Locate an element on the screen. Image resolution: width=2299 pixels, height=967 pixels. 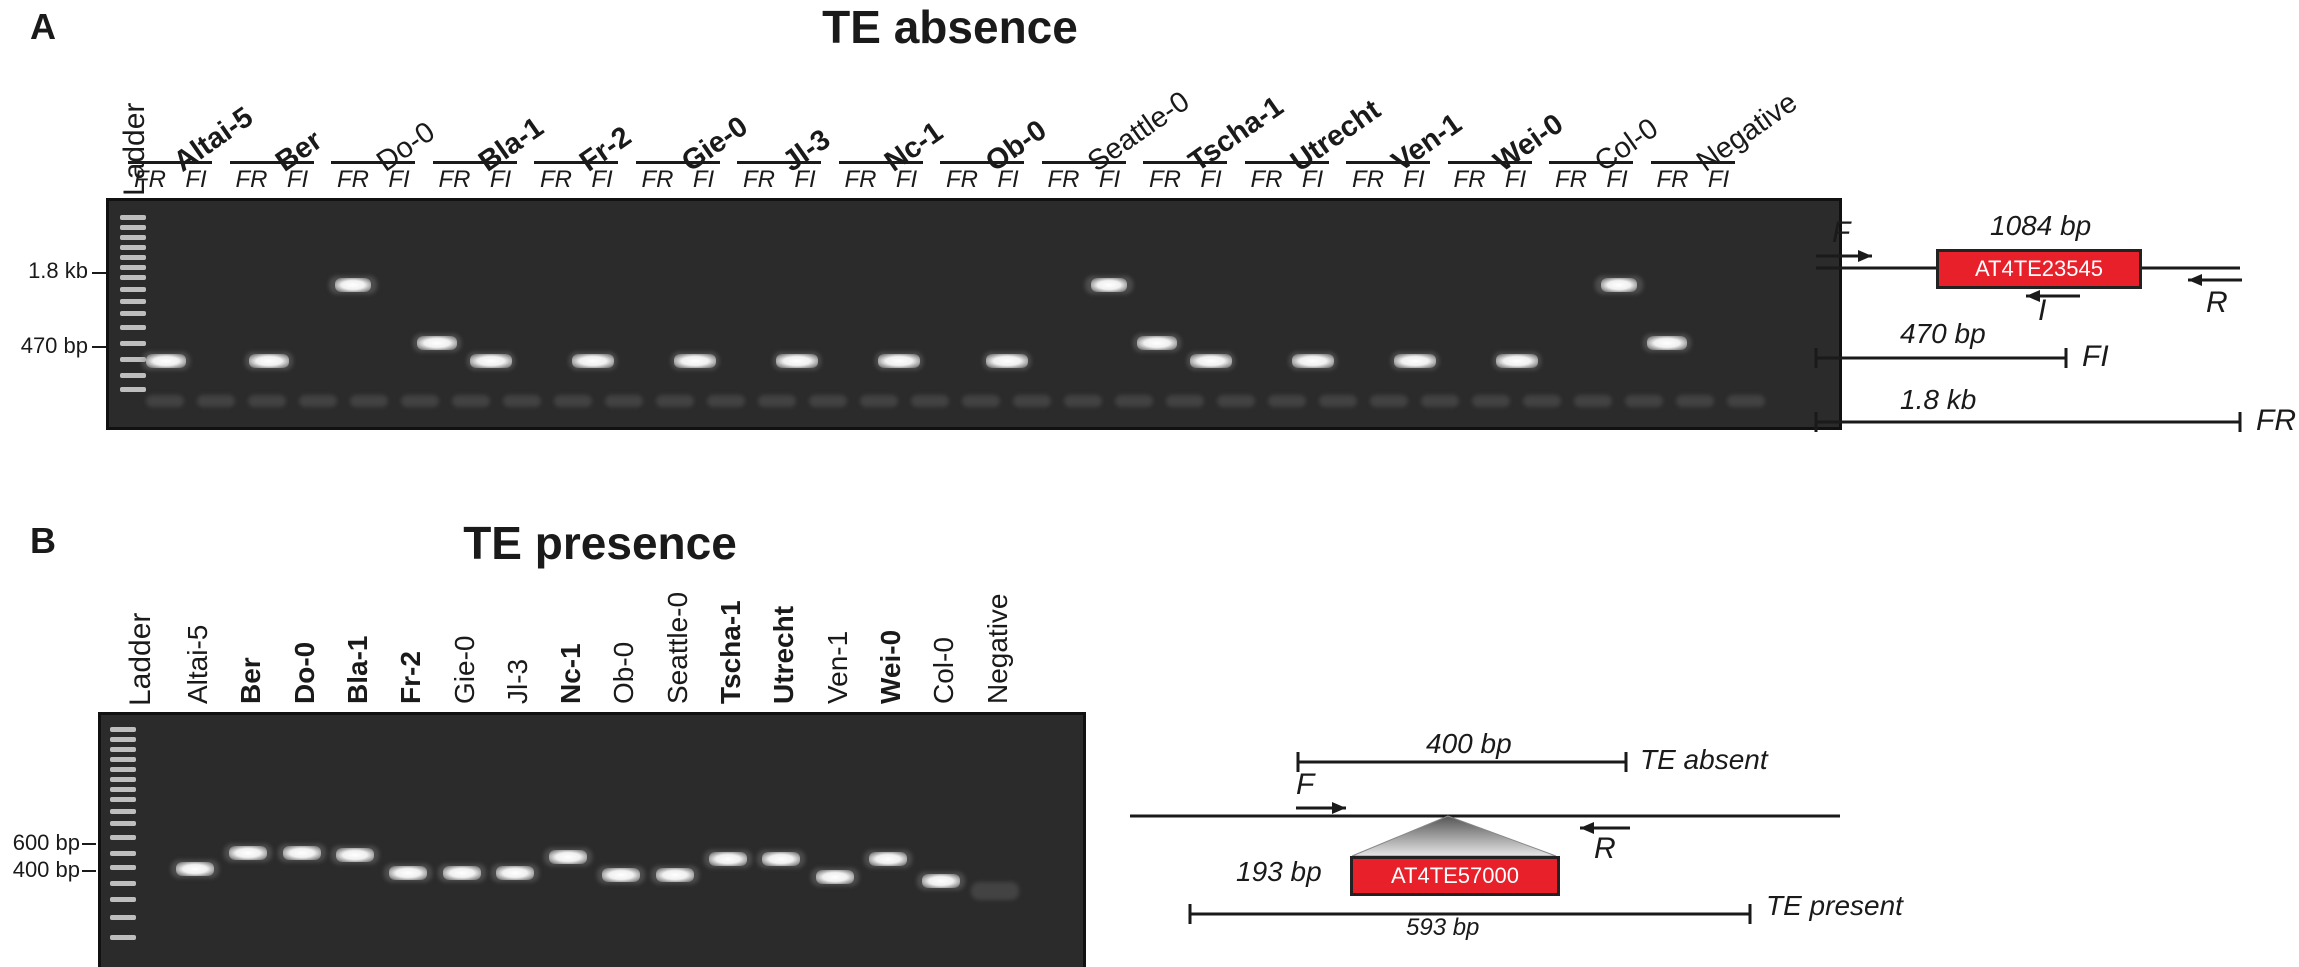
panel-a-marker-1-8kb: 1.8 kb is located at coordinates (58, 270).